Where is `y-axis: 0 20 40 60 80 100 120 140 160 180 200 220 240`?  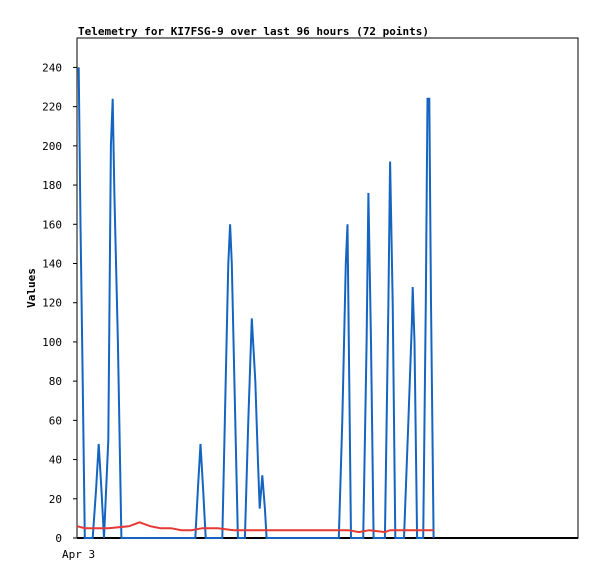 y-axis: 0 20 40 60 80 100 120 140 160 180 200 220 240 is located at coordinates (59, 303).